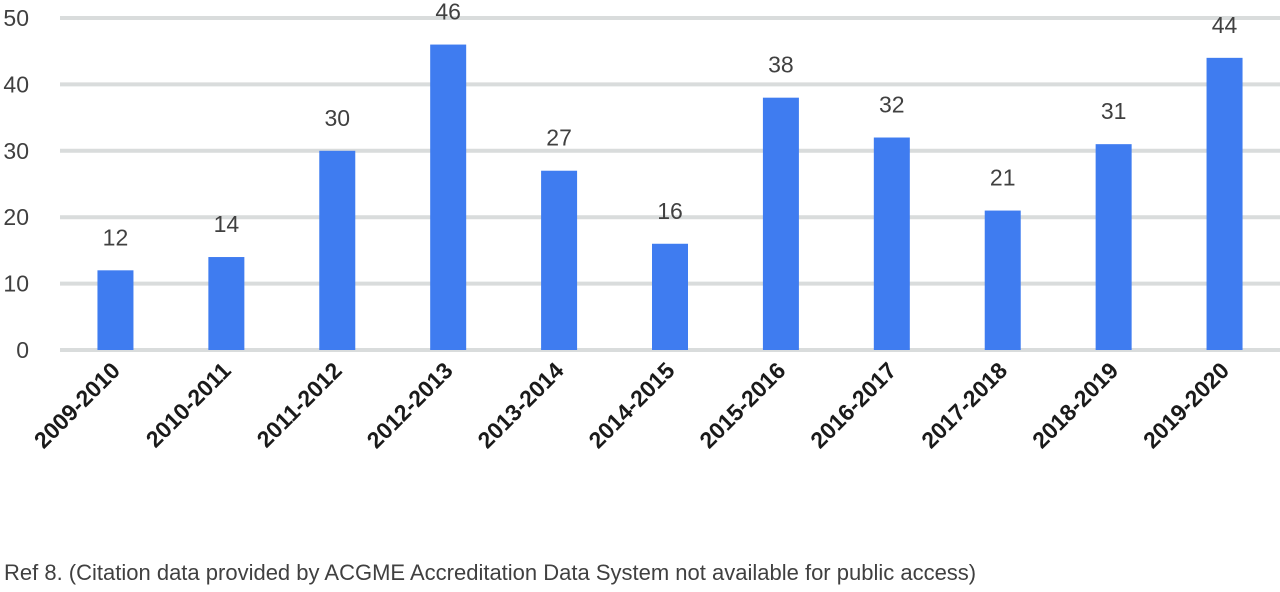 The image size is (1280, 592). Describe the element at coordinates (410, 405) in the screenshot. I see `x-tick-label: 2012-2013` at that location.